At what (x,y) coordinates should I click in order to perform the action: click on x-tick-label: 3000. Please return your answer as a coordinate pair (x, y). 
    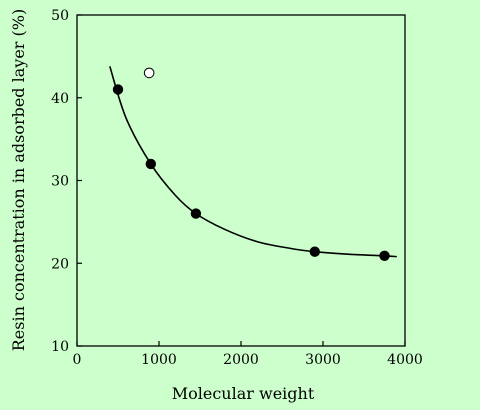
    Looking at the image, I should click on (323, 360).